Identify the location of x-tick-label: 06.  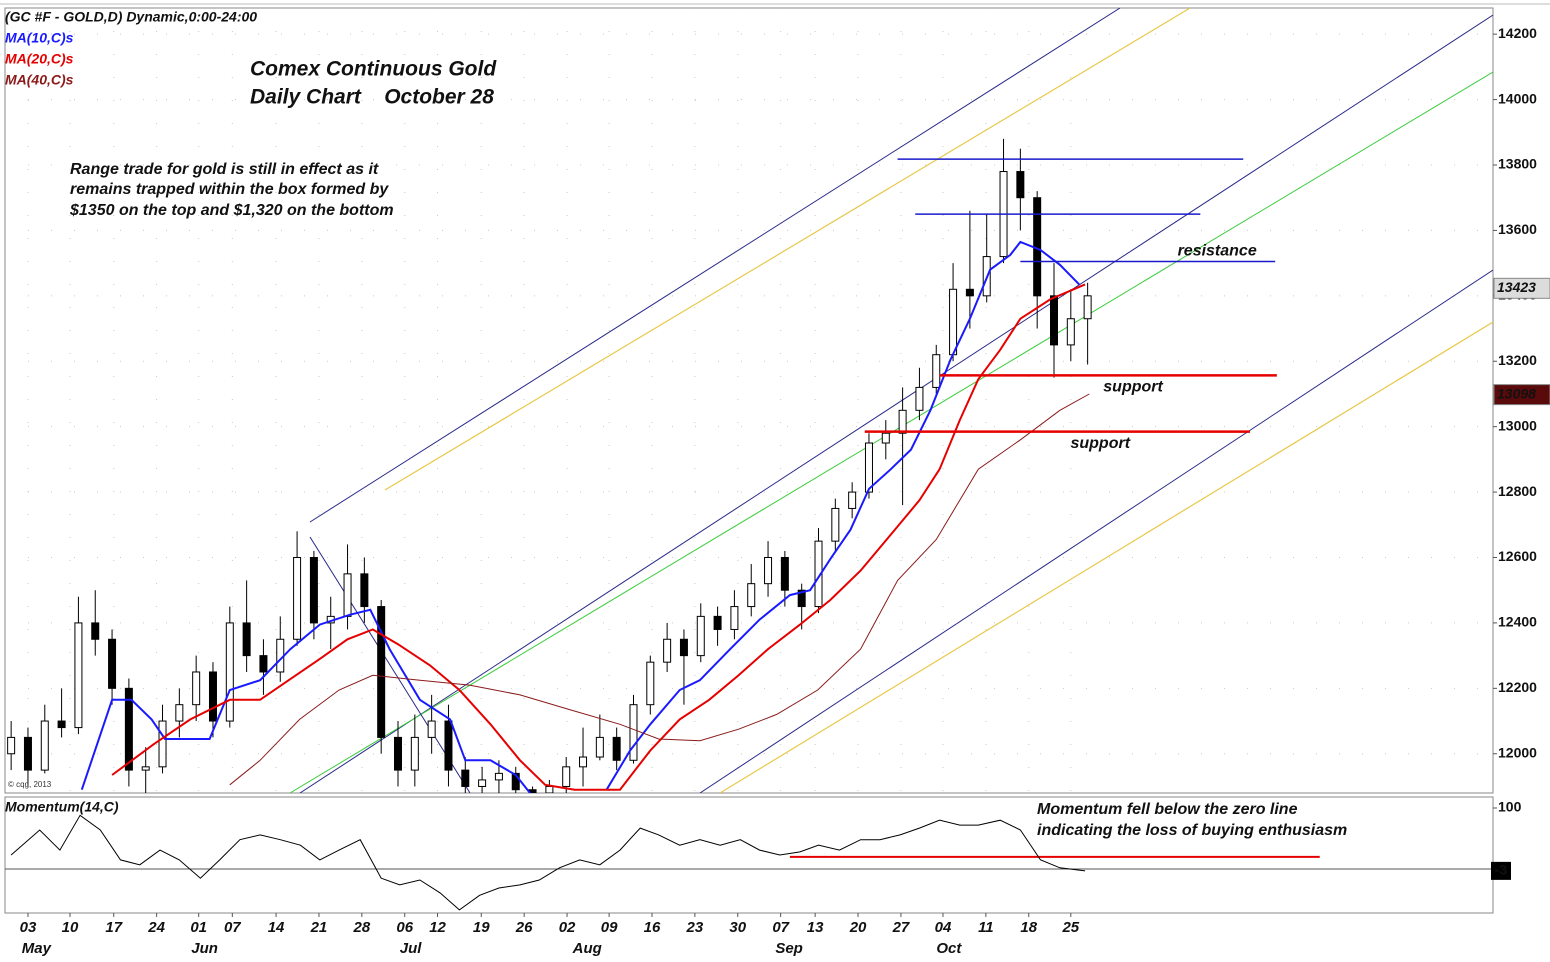
(404, 927).